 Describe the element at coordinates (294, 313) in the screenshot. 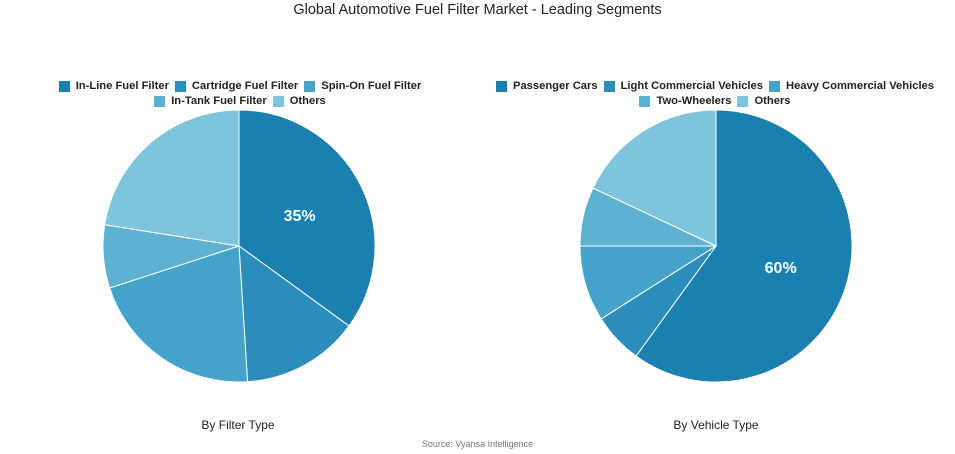

I see `pie-slice-cartridge-fuel-filter` at that location.